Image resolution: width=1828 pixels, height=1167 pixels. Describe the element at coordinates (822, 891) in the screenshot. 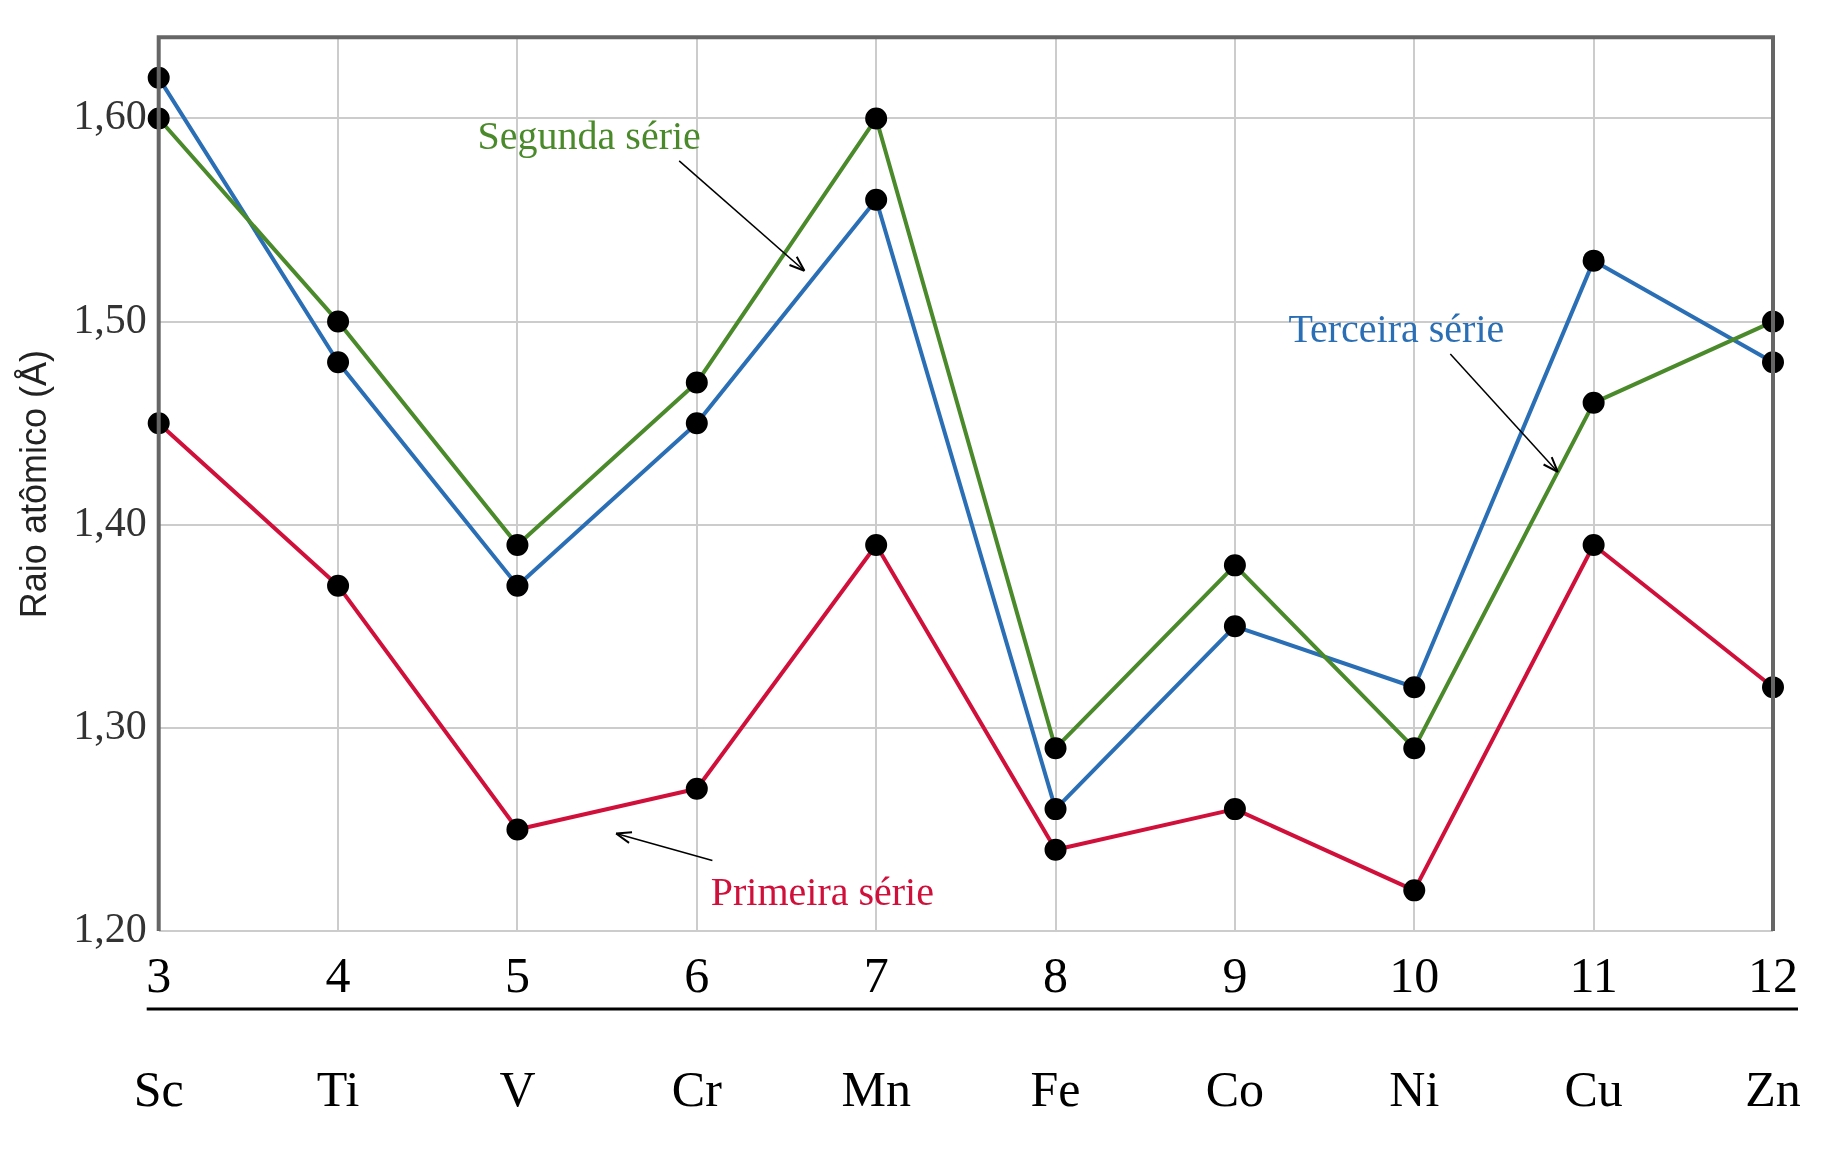

I see `series-label: Primeira série` at that location.